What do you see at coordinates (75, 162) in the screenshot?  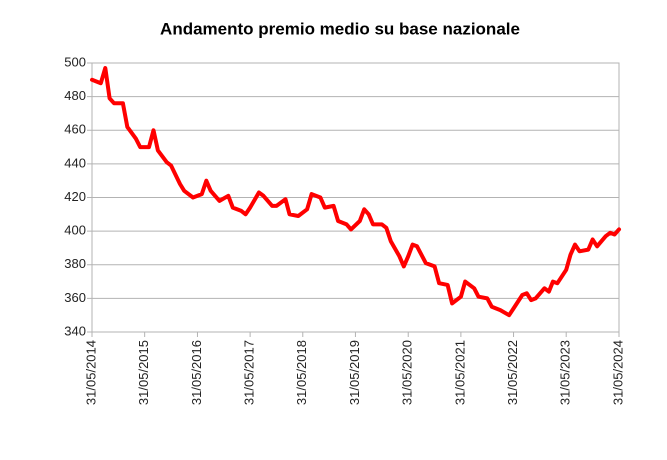 I see `y-tick-label: 440` at bounding box center [75, 162].